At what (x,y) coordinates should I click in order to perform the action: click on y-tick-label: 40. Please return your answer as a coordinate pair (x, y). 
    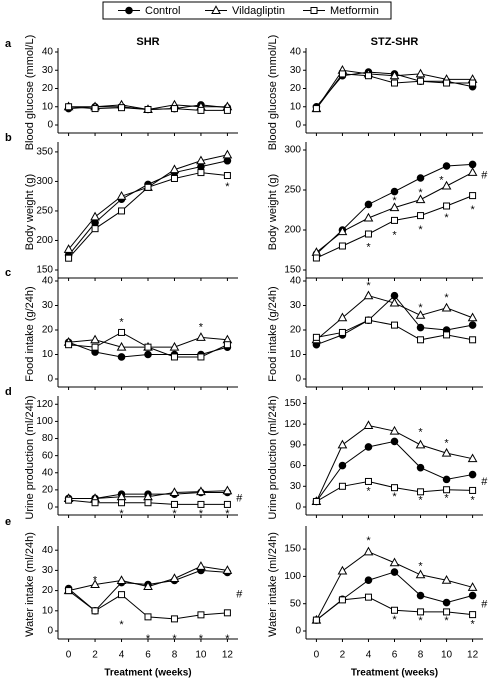
    Looking at the image, I should click on (48, 550).